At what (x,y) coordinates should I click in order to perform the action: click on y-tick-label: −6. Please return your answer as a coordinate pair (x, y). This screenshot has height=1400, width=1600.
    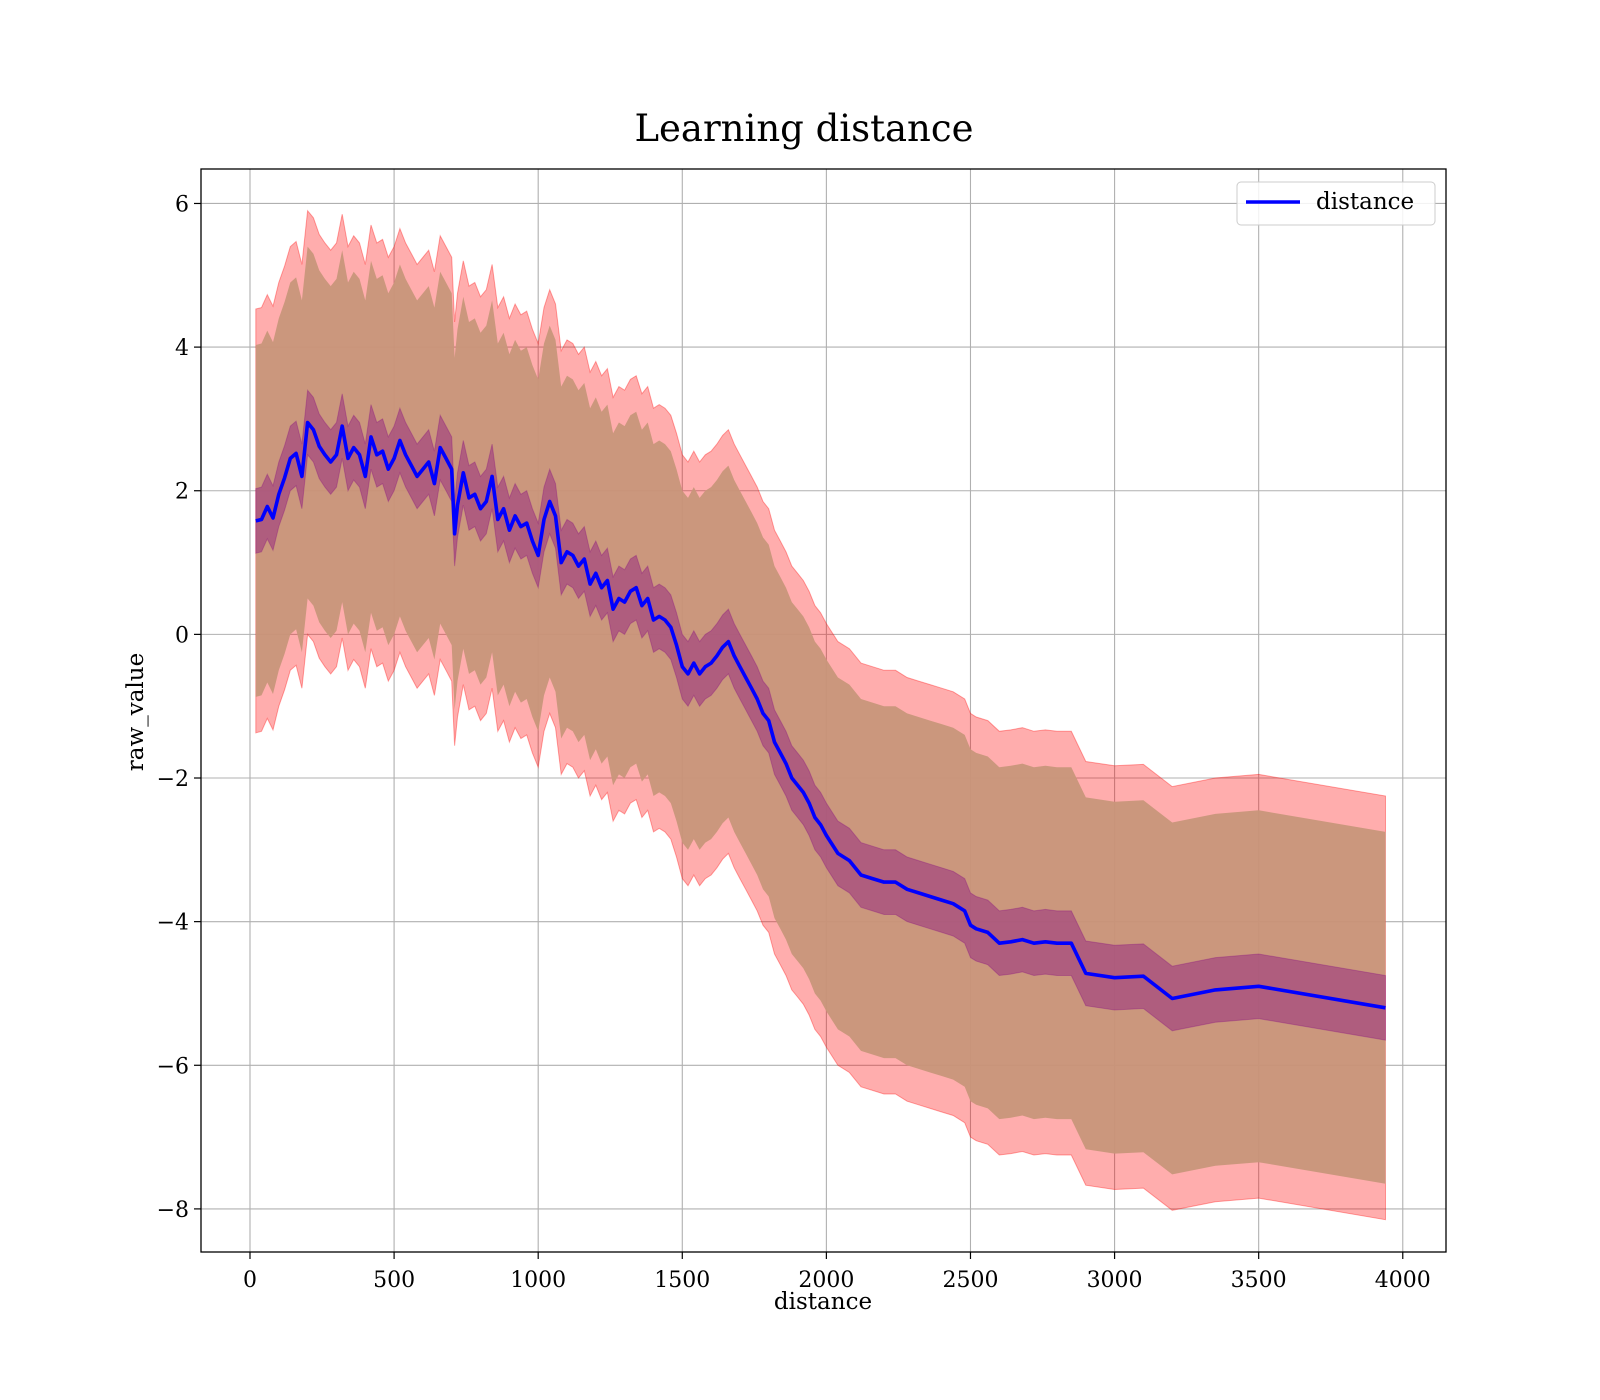
    Looking at the image, I should click on (173, 1066).